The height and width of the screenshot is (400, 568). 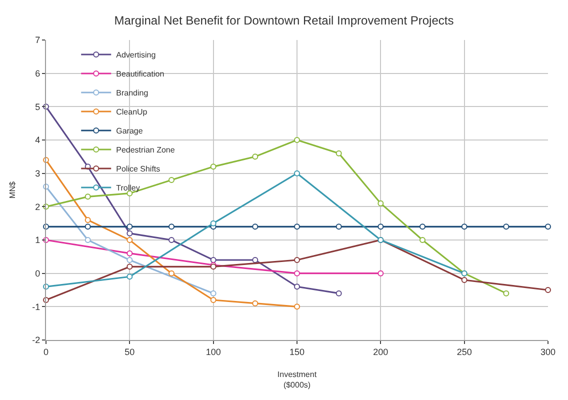 I want to click on legend-label: Beautification, so click(x=140, y=74).